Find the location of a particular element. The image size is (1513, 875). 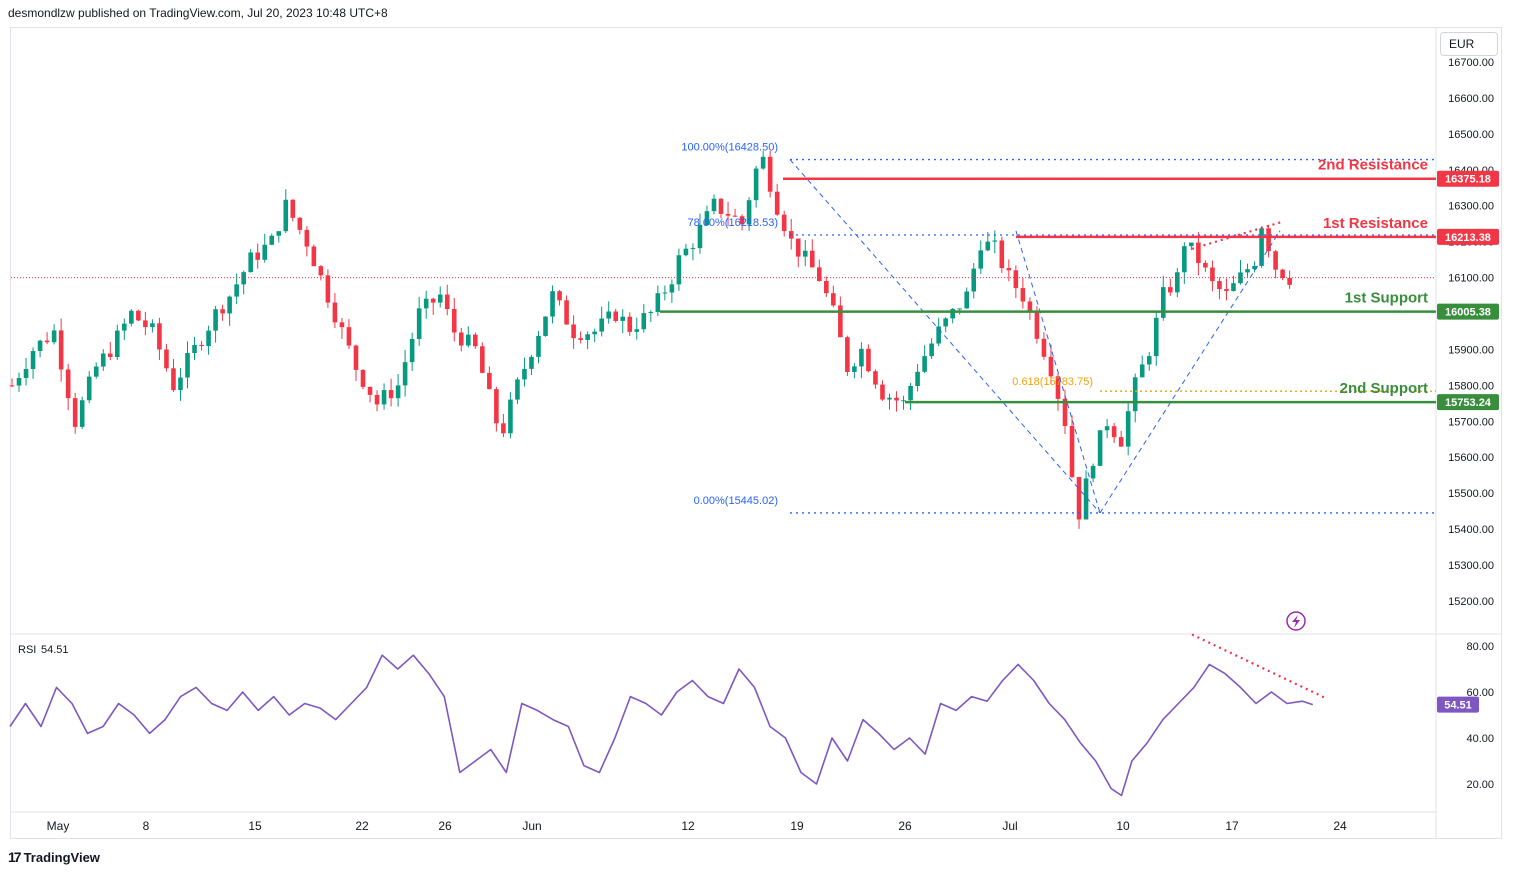

price-tick-label: 15700.00 is located at coordinates (1471, 422).